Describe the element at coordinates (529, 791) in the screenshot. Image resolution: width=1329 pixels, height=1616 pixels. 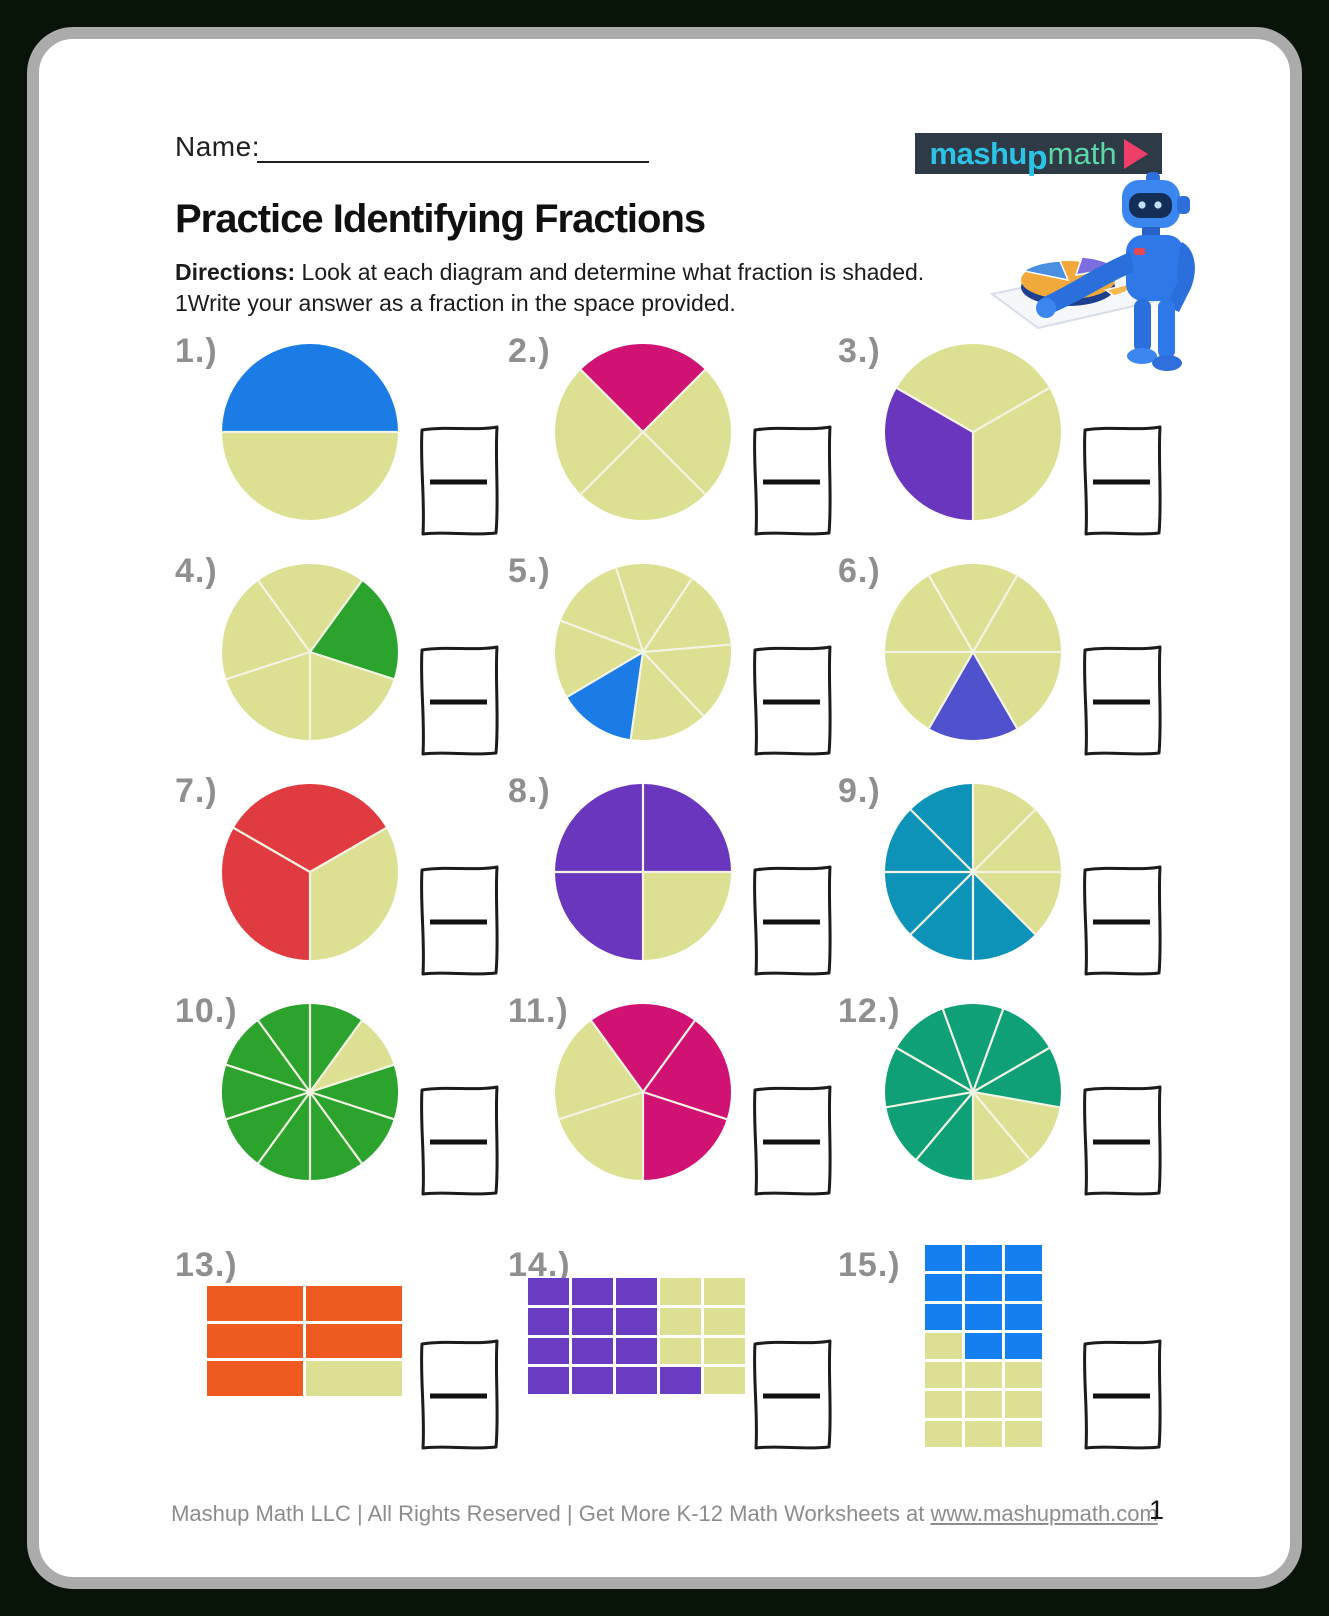
I see `problem-number: 8.)` at that location.